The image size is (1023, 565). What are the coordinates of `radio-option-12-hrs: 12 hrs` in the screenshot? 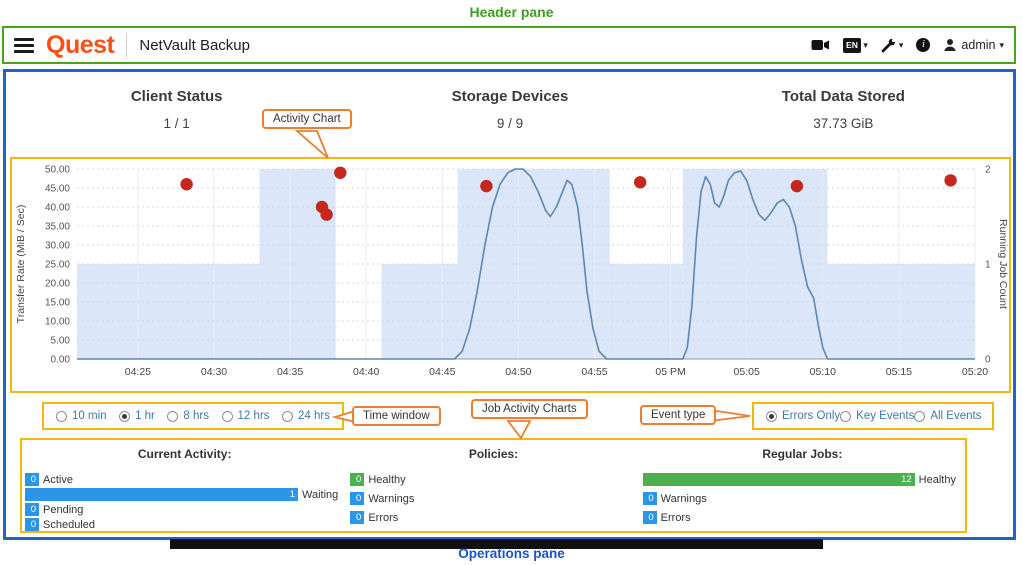 It's located at (245, 416).